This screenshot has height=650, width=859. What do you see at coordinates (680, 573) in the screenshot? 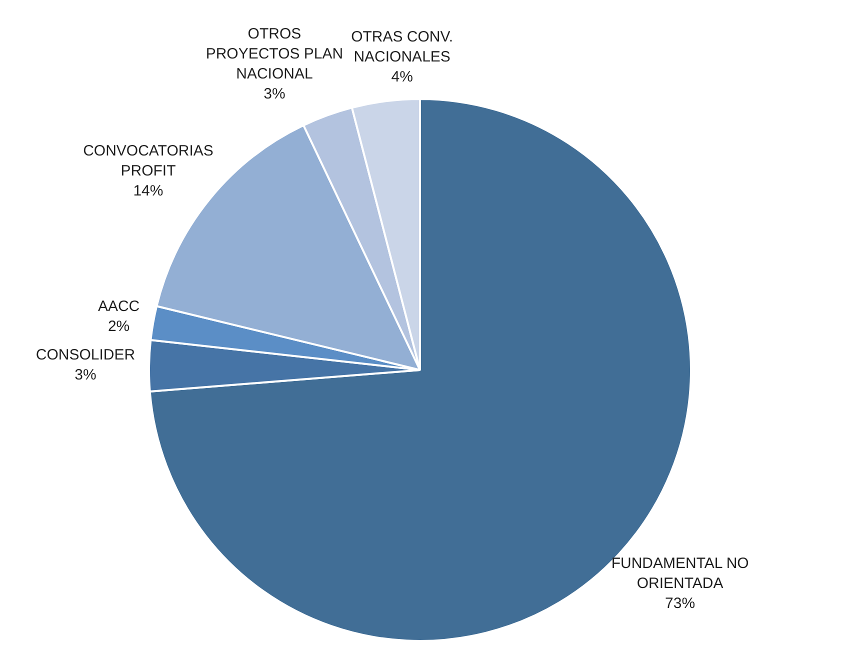
I see `slice-label: FUNDAMENTAL NO ORIENTADA` at bounding box center [680, 573].